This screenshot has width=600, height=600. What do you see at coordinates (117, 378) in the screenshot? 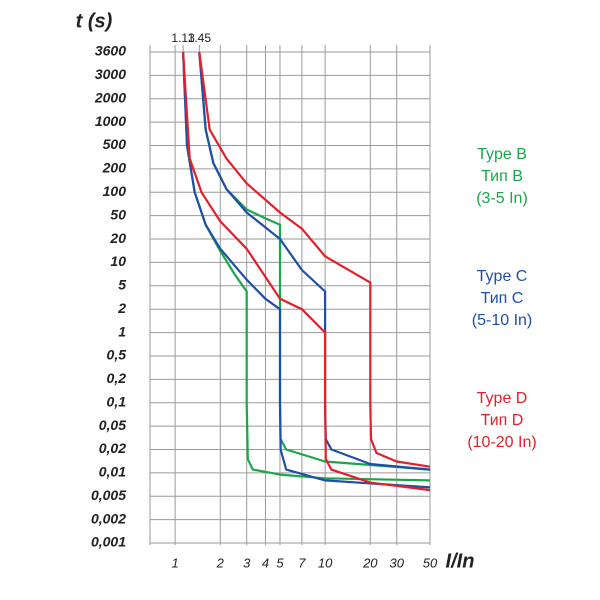
I see `y-tick-label: 0,2` at bounding box center [117, 378].